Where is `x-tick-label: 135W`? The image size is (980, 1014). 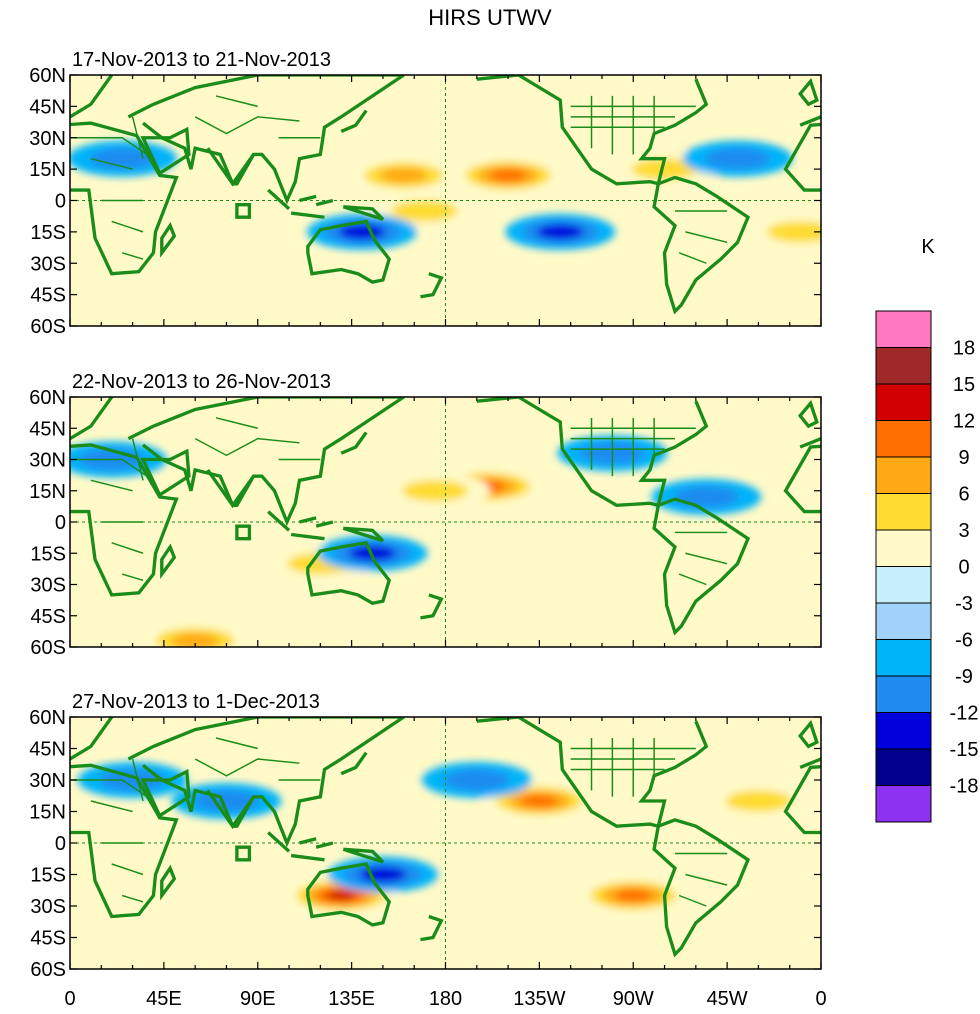 x-tick-label: 135W is located at coordinates (539, 999).